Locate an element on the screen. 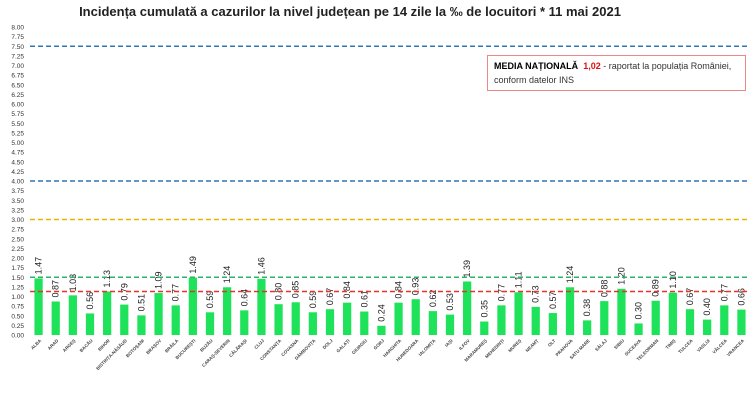 The width and height of the screenshot is (750, 405). data-label: 1.39 is located at coordinates (467, 269).